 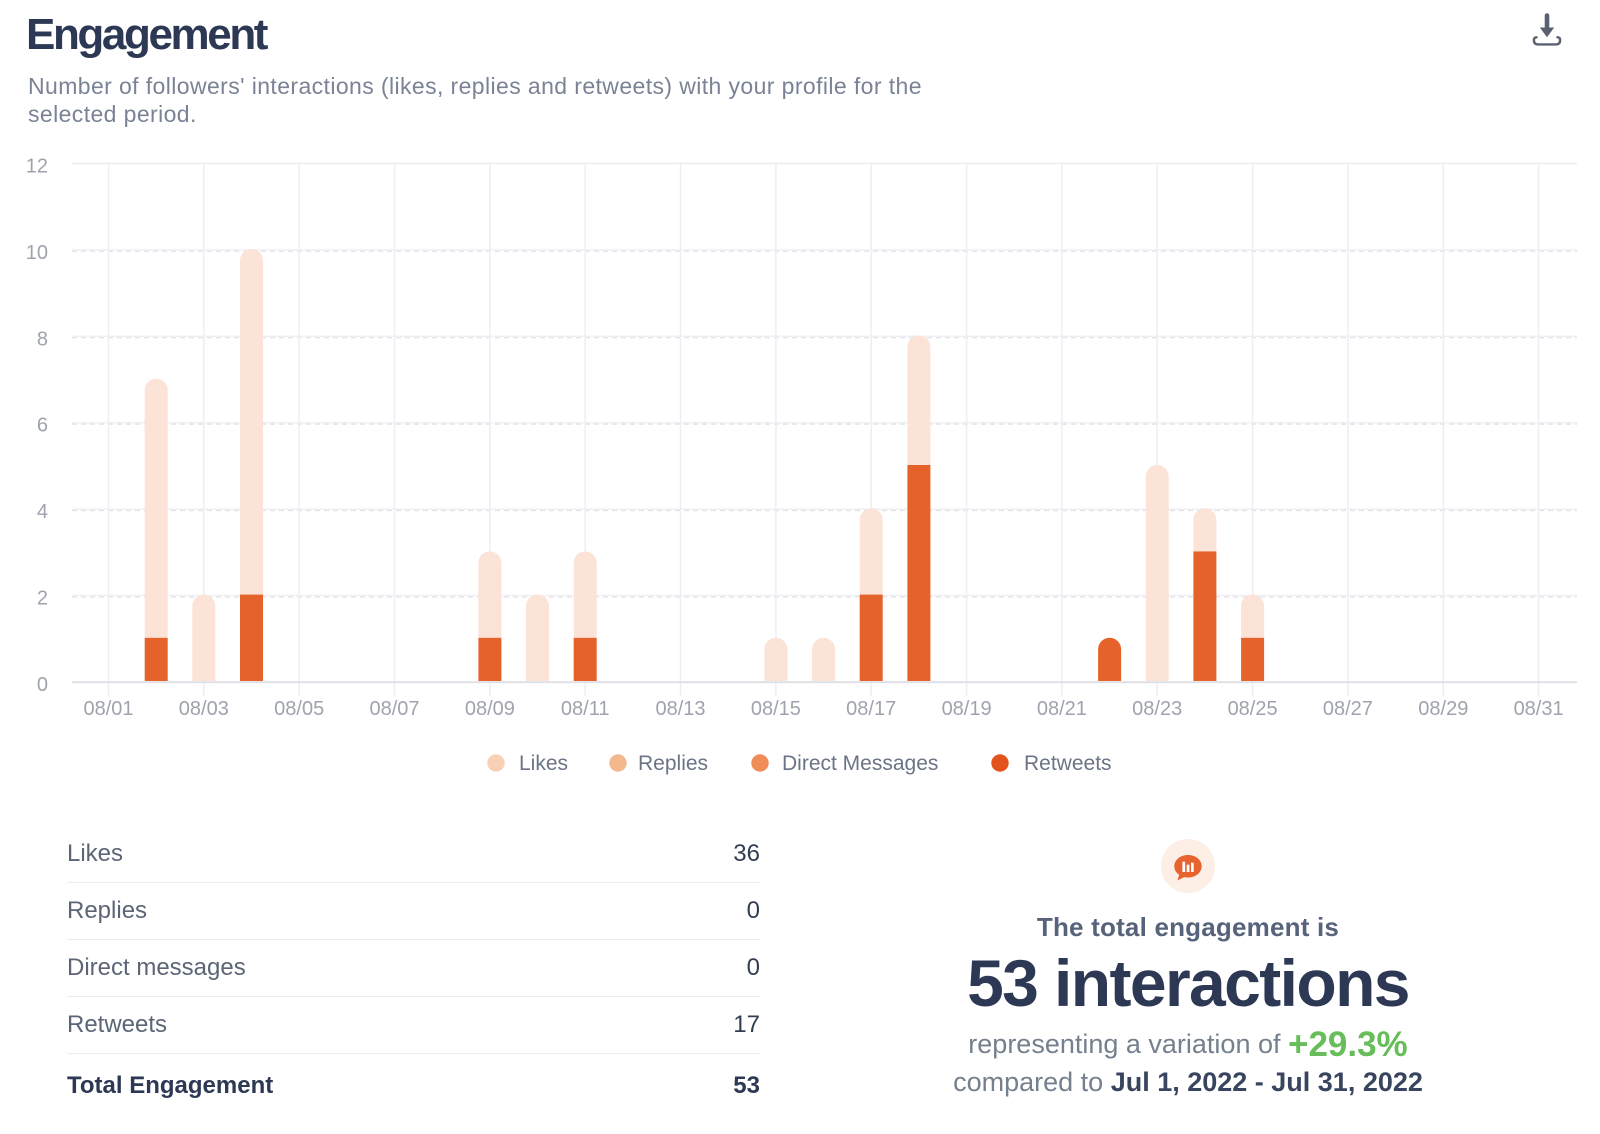 What do you see at coordinates (673, 763) in the screenshot?
I see `svg-text: Replies` at bounding box center [673, 763].